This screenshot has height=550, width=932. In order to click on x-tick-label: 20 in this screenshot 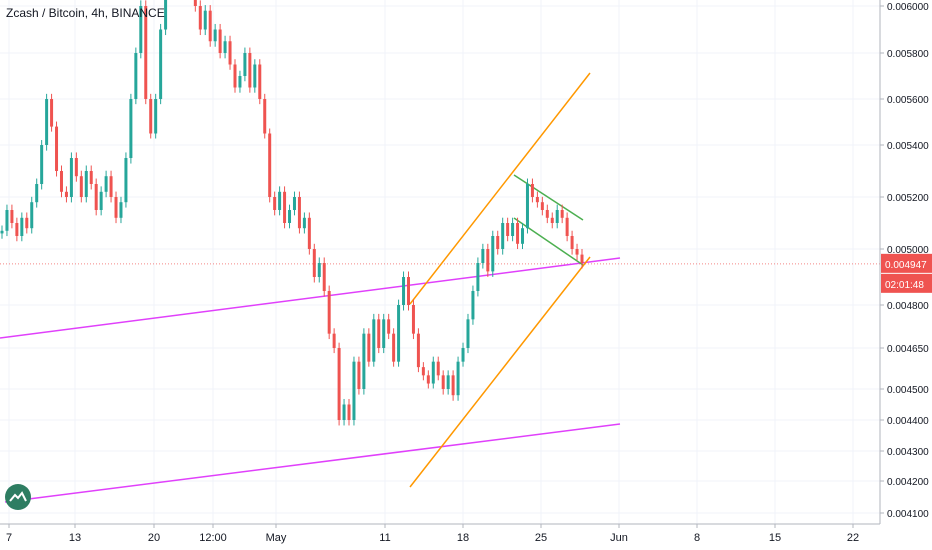, I will do `click(154, 538)`.